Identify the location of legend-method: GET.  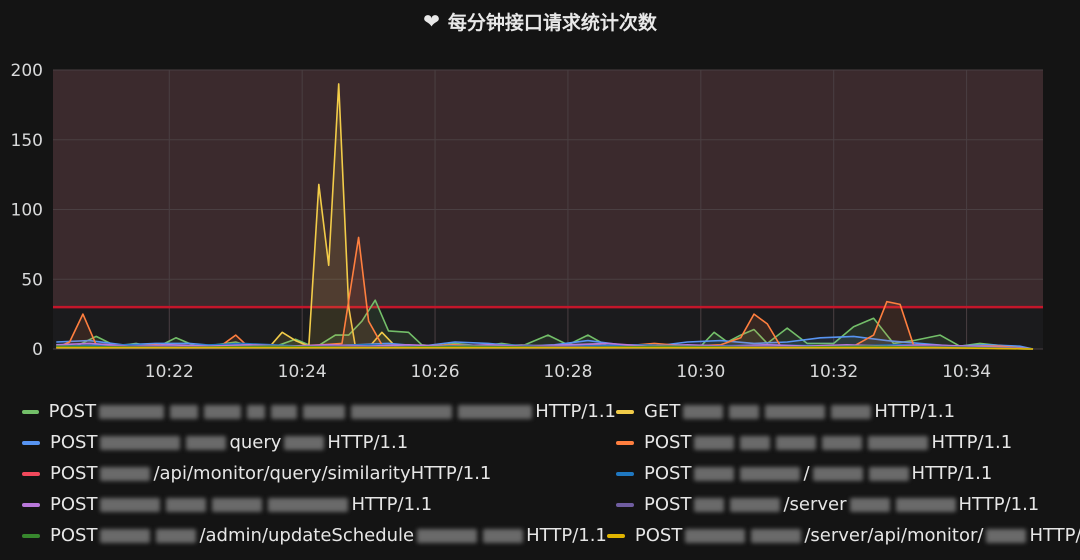
(662, 411).